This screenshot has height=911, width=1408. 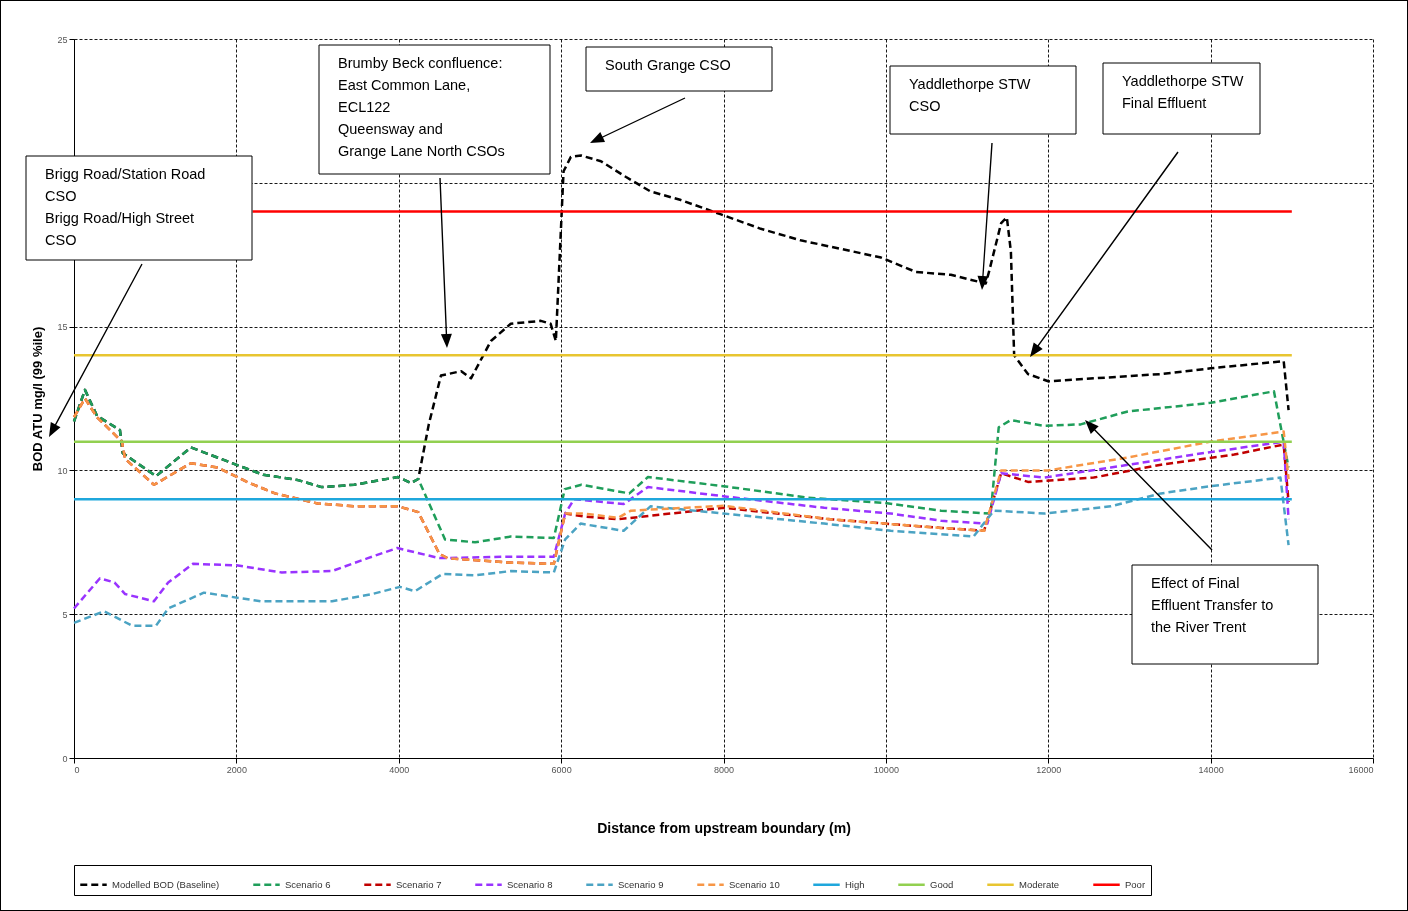 What do you see at coordinates (942, 884) in the screenshot?
I see `legend-label: Good` at bounding box center [942, 884].